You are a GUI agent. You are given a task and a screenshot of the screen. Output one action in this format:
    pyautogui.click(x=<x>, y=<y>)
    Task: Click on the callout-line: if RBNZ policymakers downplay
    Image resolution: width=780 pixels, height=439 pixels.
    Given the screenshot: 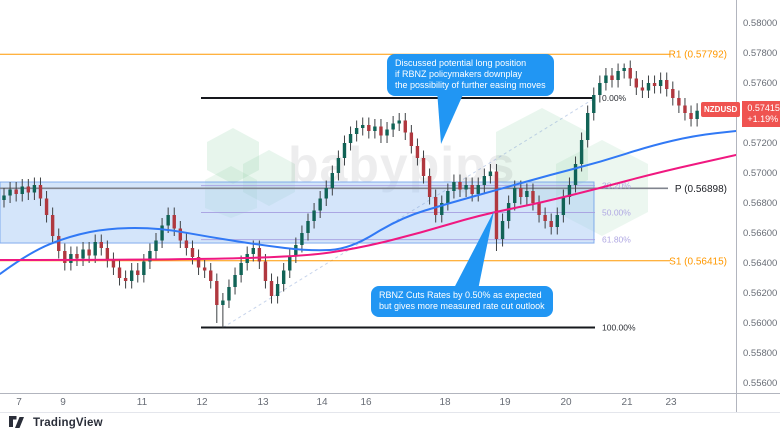 What is the action you would take?
    pyautogui.click(x=459, y=74)
    